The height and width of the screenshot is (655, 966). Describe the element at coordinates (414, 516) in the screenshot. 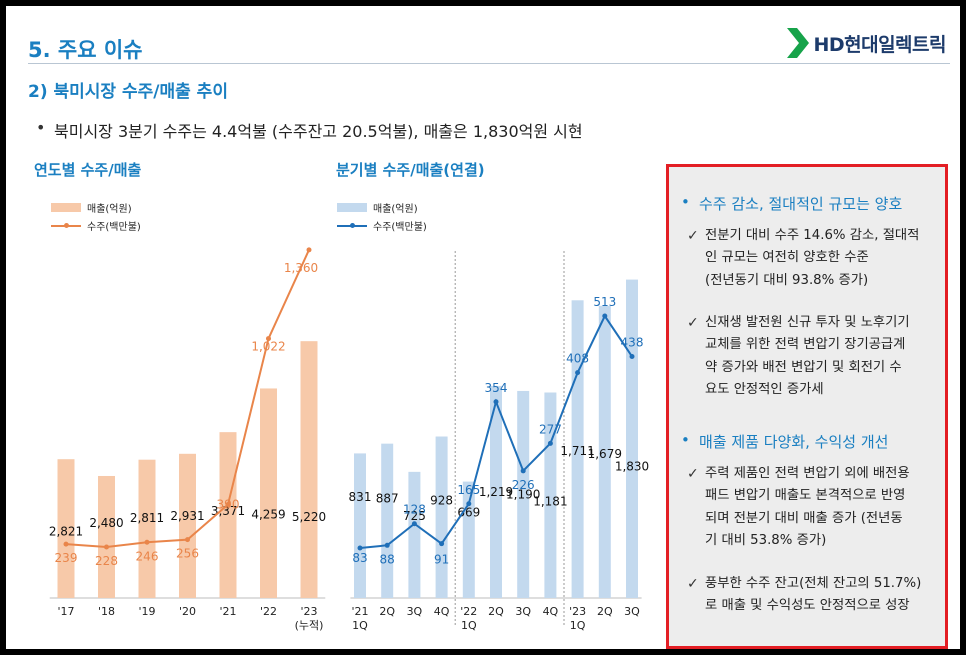

I see `bar-value-label: 725` at that location.